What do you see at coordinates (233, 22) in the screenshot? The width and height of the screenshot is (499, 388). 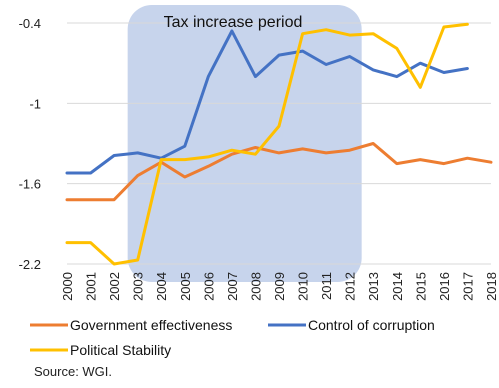 I see `annotation-tax-increase-period: Tax increase period` at bounding box center [233, 22].